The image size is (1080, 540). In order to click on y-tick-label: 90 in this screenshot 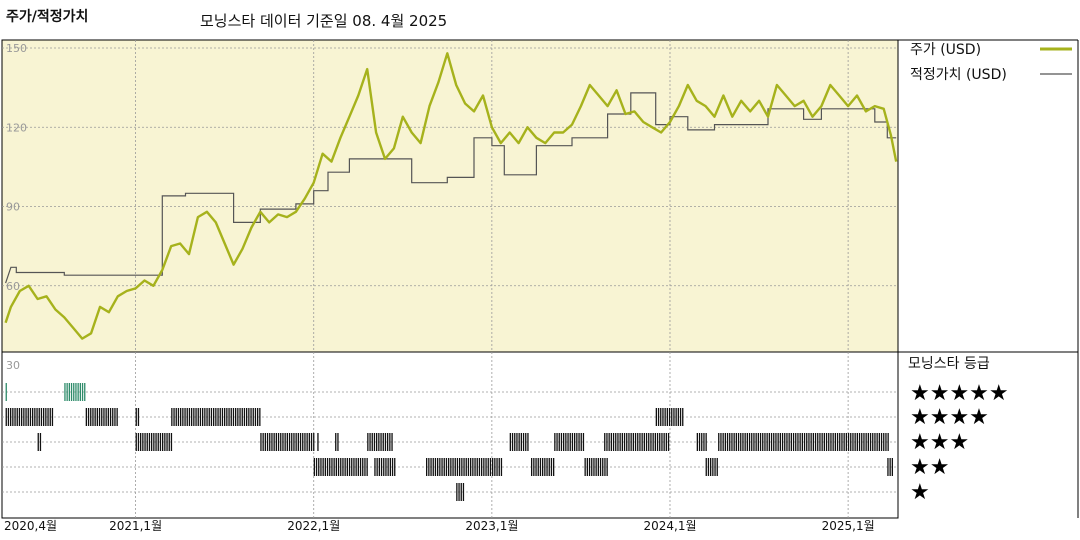, I will do `click(13, 207)`.